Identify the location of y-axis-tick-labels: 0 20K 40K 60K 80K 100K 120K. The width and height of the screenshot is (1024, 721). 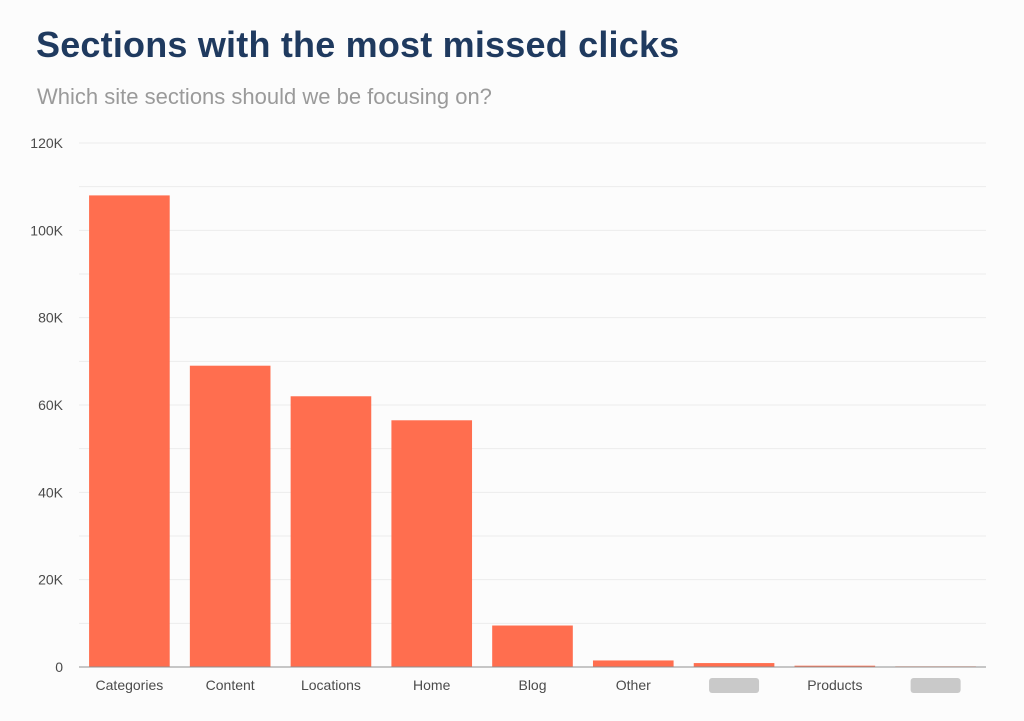
(46, 405).